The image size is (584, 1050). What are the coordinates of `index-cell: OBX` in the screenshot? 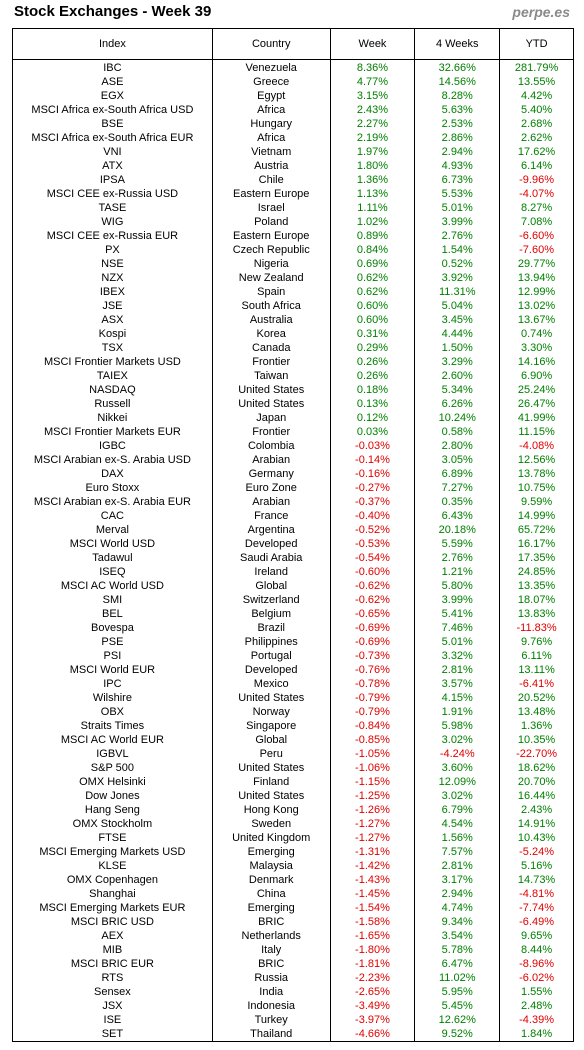 It's located at (112, 712).